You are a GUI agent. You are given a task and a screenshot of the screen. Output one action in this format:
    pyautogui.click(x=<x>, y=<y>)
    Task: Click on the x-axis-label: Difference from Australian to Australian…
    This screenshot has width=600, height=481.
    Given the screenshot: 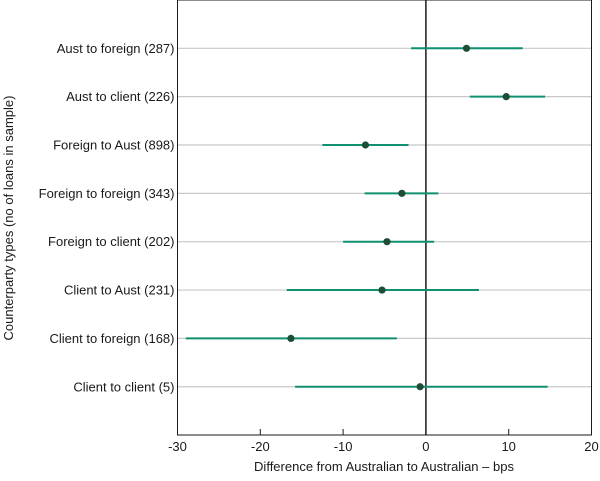 What is the action you would take?
    pyautogui.click(x=384, y=466)
    